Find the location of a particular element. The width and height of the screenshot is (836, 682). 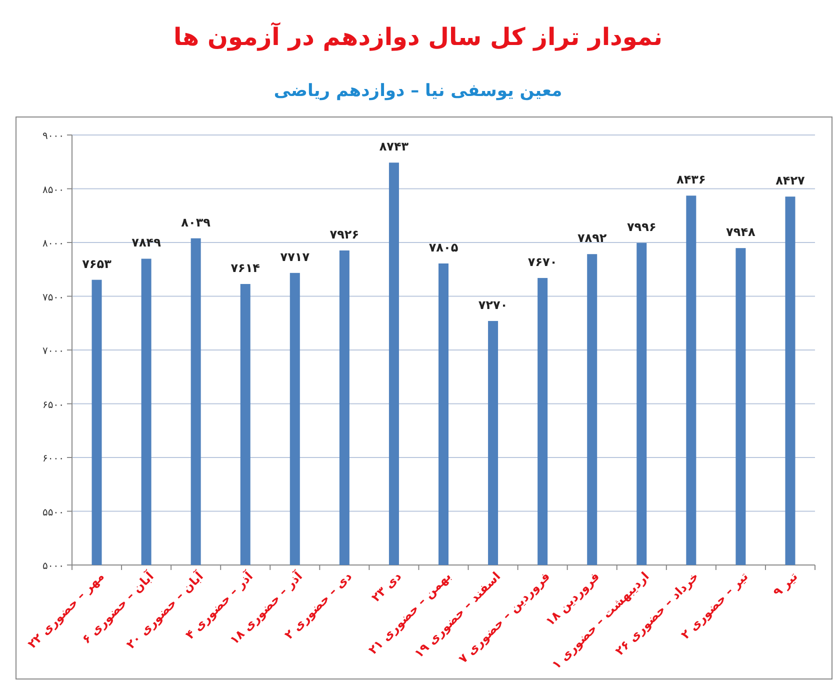

data-label: ۷۹۴۸ is located at coordinates (741, 232).